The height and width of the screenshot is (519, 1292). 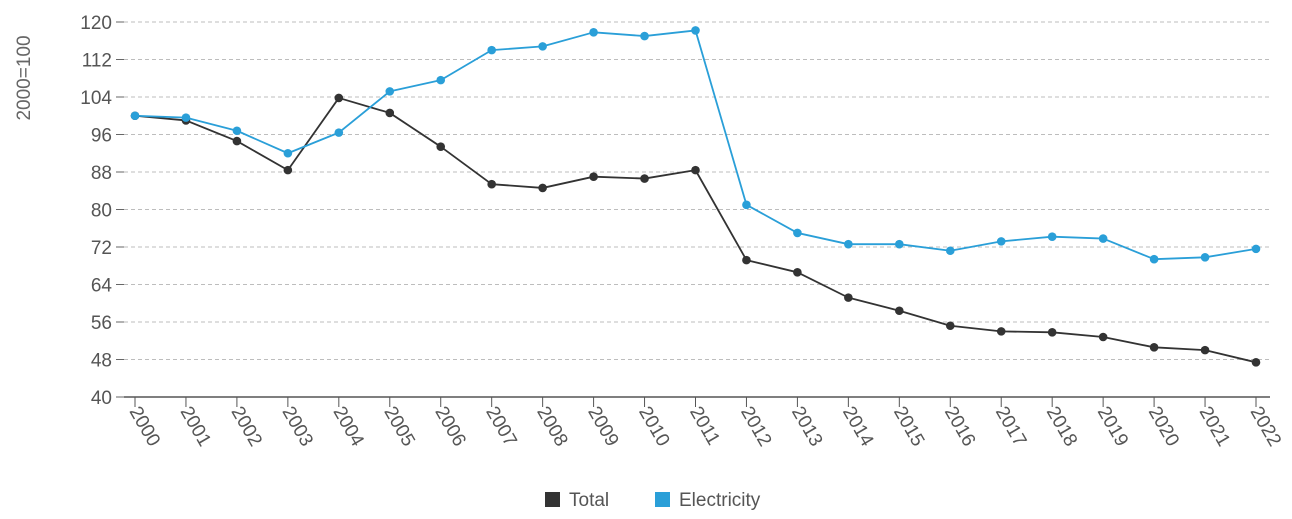 I want to click on x-tick-label: 2018, so click(x=1061, y=426).